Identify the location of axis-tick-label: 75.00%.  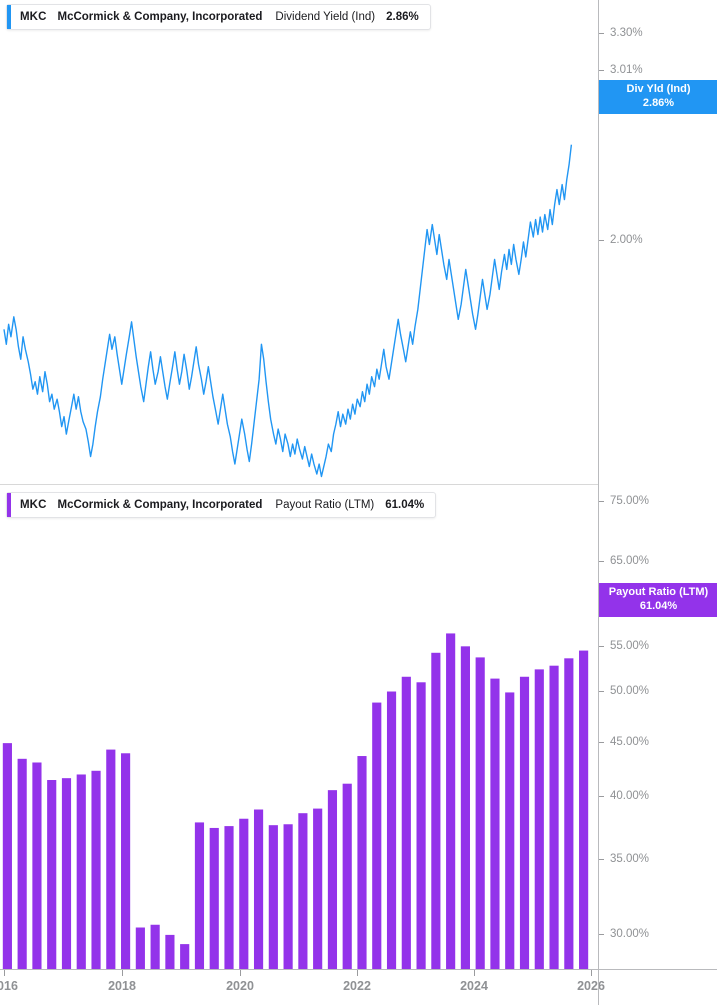
(630, 501).